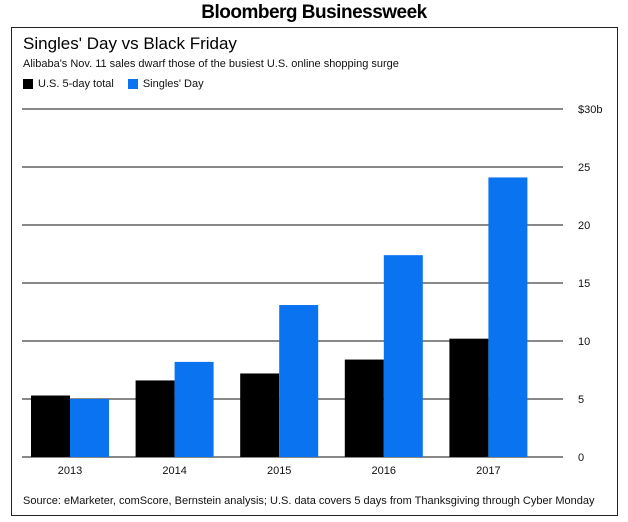  What do you see at coordinates (28, 84) in the screenshot?
I see `legend-swatch-us` at bounding box center [28, 84].